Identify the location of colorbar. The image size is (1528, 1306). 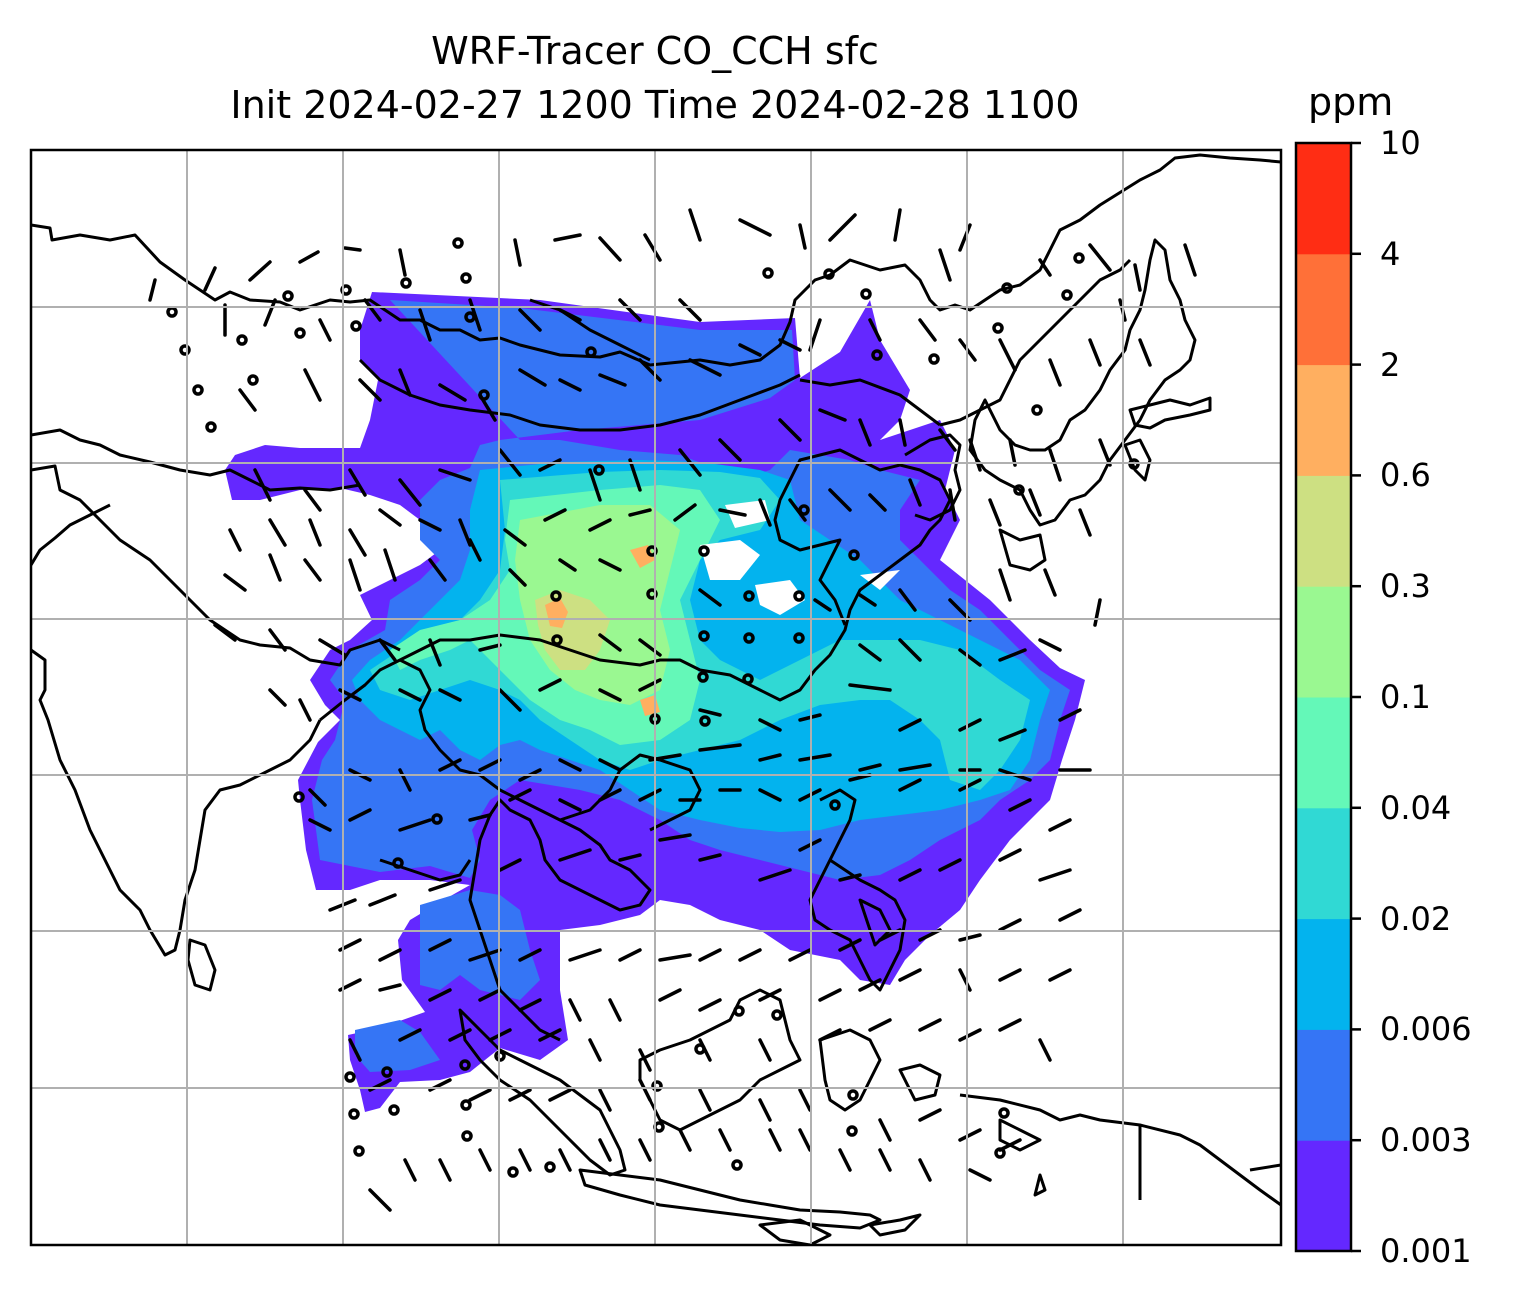
(1323, 697).